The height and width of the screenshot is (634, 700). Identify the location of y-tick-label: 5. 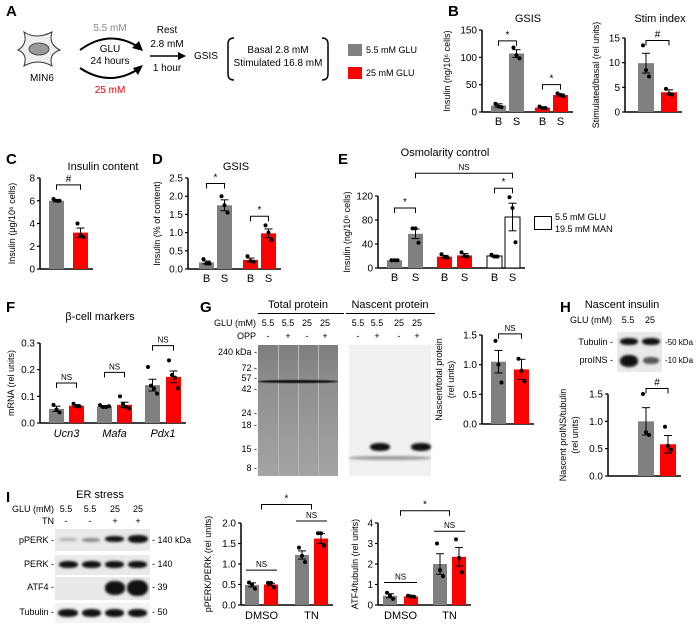
(617, 88).